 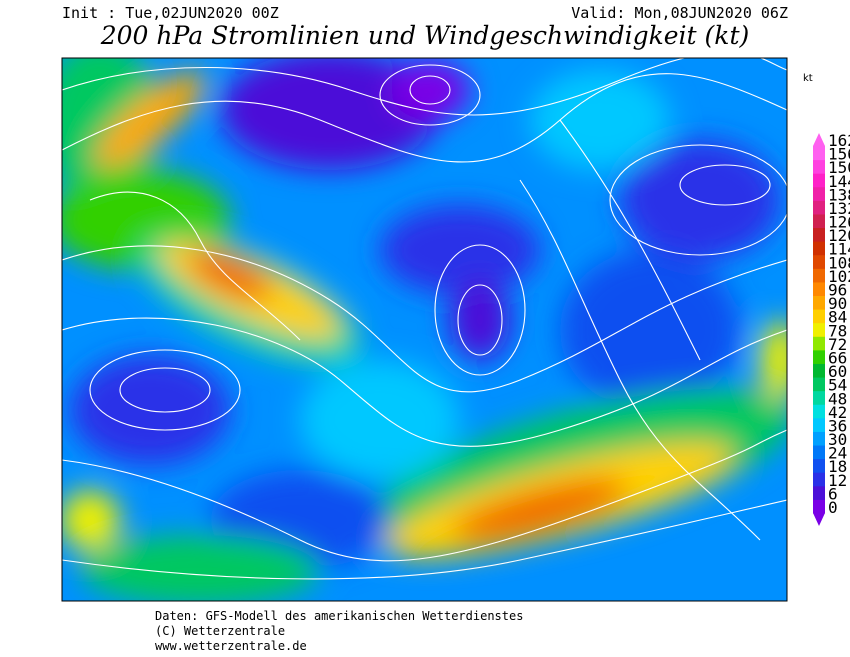 What do you see at coordinates (837, 439) in the screenshot?
I see `colorbar-label: 30` at bounding box center [837, 439].